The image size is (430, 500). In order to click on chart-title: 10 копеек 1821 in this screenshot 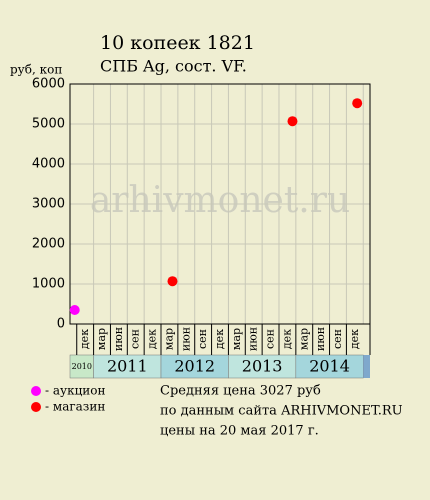, I will do `click(177, 43)`.